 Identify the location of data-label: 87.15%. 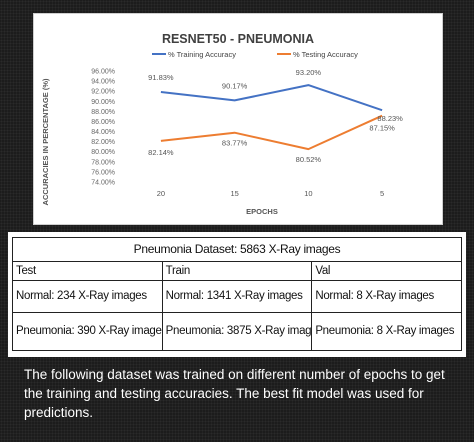
(382, 128).